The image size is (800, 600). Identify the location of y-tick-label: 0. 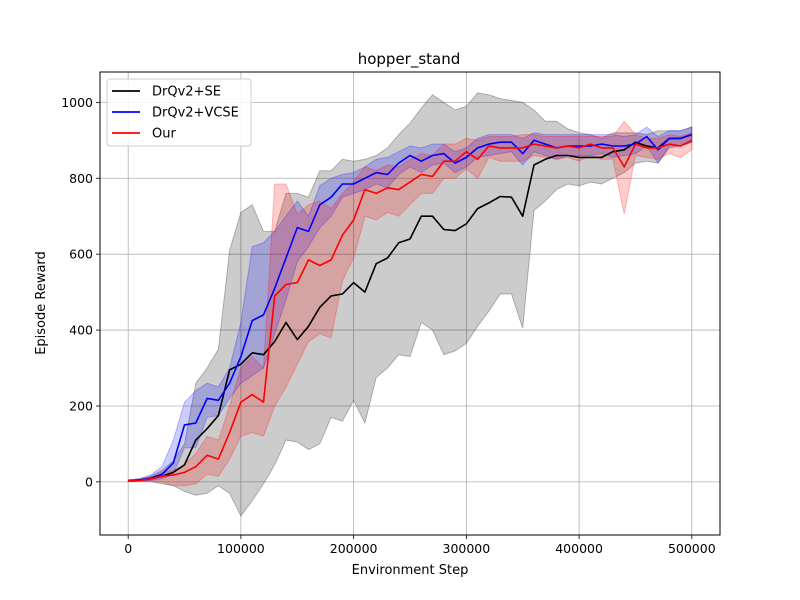
(89, 481).